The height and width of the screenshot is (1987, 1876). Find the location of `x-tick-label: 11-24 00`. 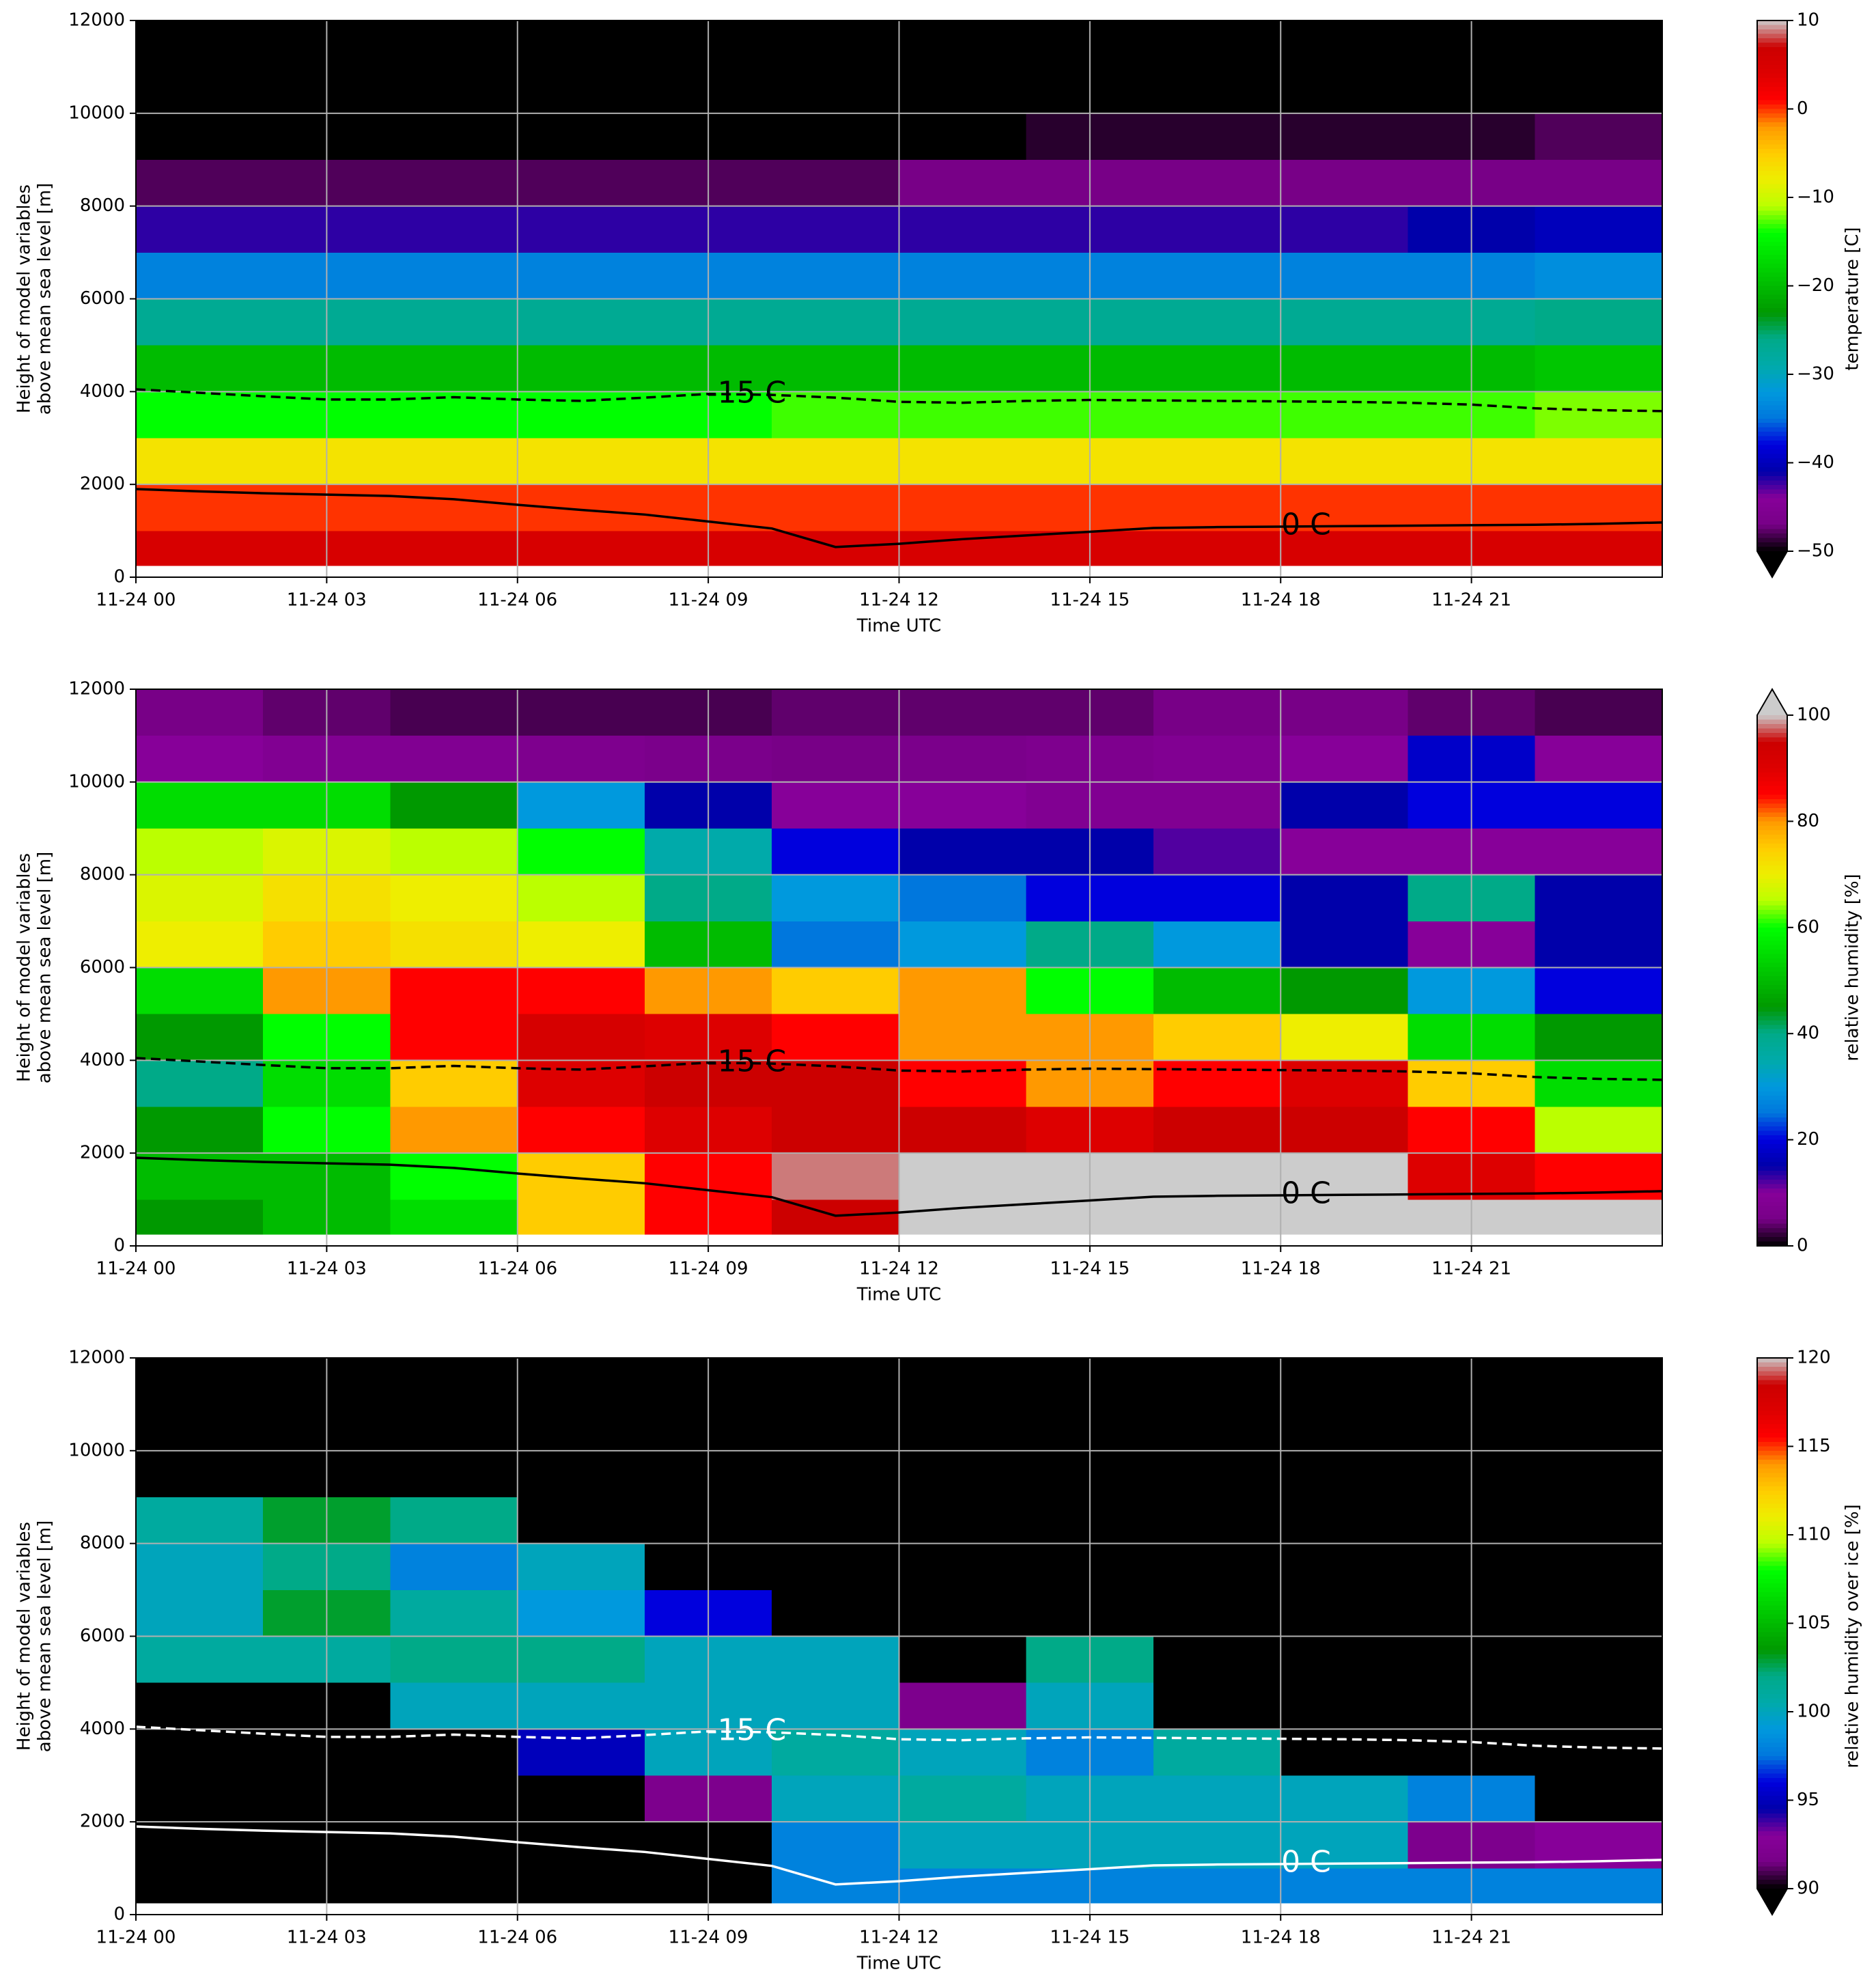

x-tick-label: 11-24 00 is located at coordinates (136, 1938).